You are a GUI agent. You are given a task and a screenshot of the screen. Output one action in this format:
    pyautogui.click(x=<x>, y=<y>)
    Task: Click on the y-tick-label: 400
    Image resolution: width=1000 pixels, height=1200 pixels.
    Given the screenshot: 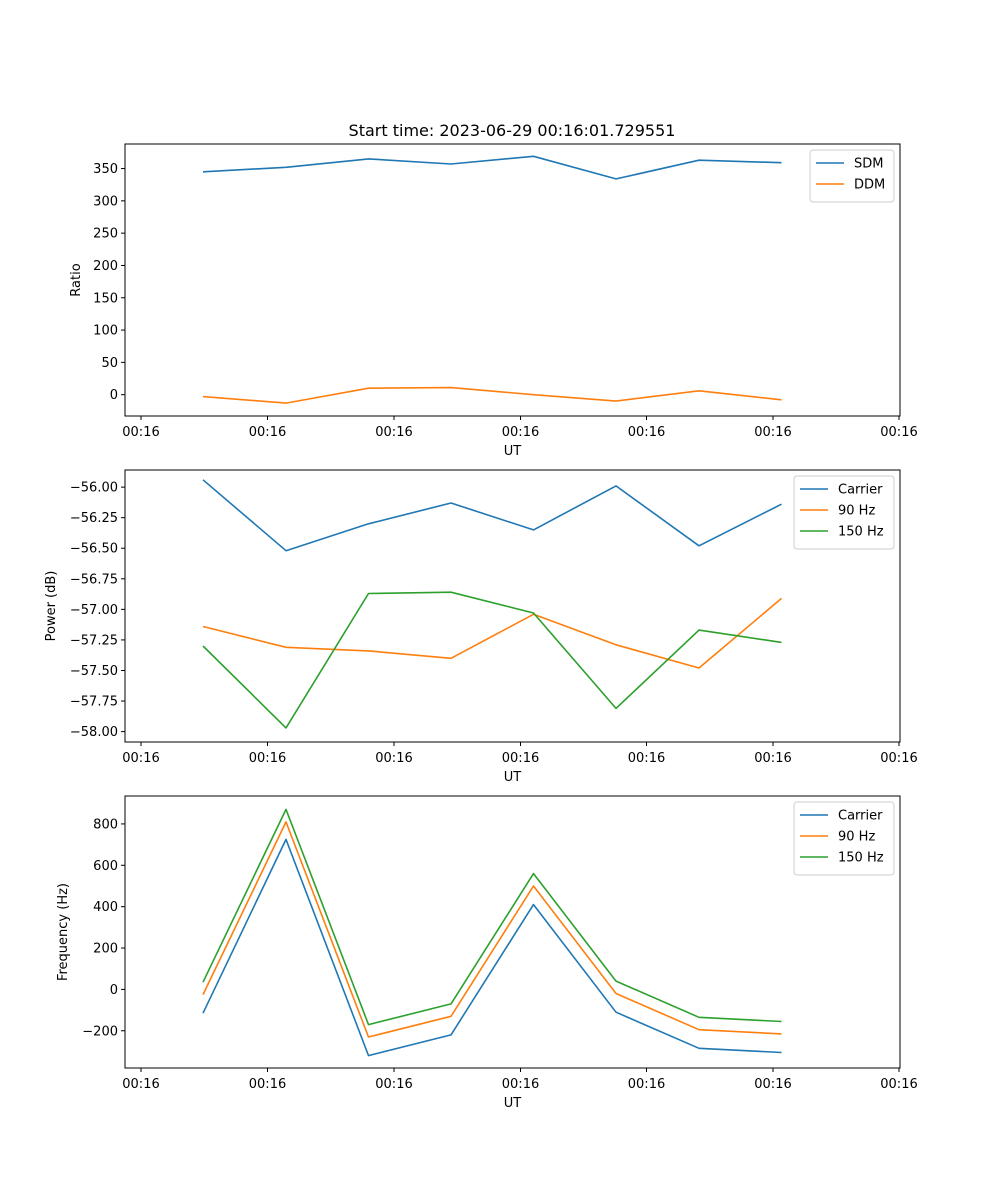 What is the action you would take?
    pyautogui.click(x=105, y=907)
    